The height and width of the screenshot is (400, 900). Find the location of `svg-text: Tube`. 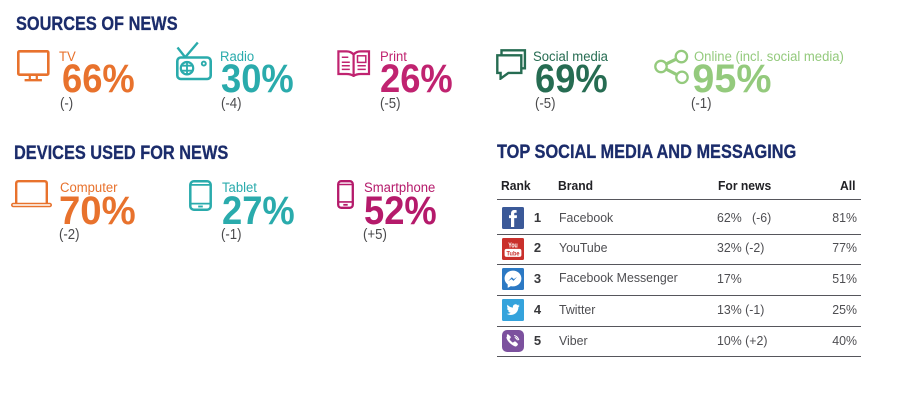

svg-text: Tube is located at coordinates (512, 253).